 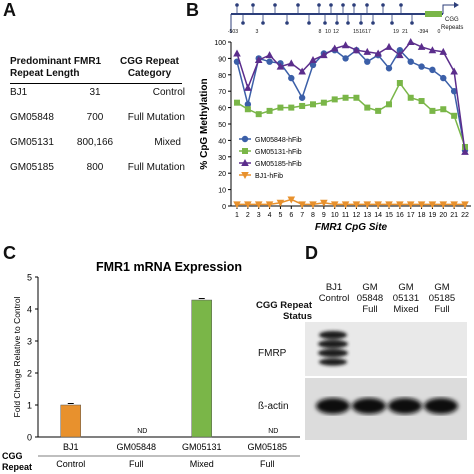 I want to click on lane-name-2: 05131, so click(x=406, y=298).